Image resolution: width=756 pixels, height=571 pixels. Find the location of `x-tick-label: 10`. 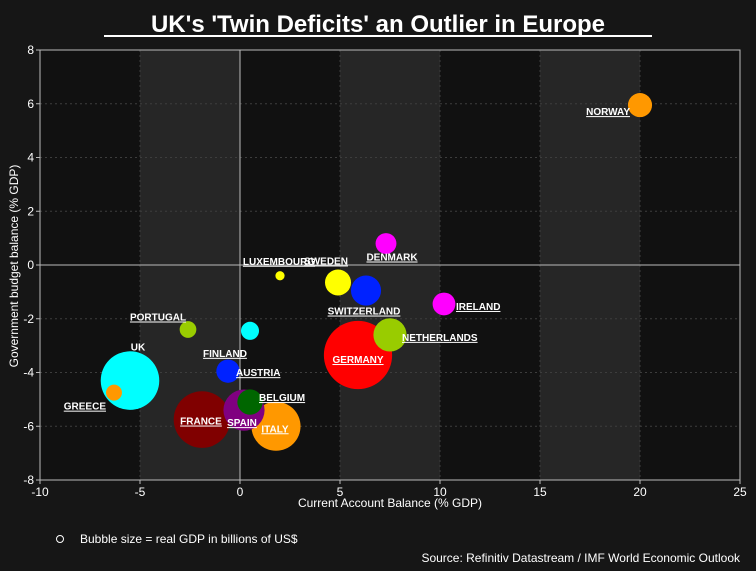

x-tick-label: 10 is located at coordinates (440, 492).